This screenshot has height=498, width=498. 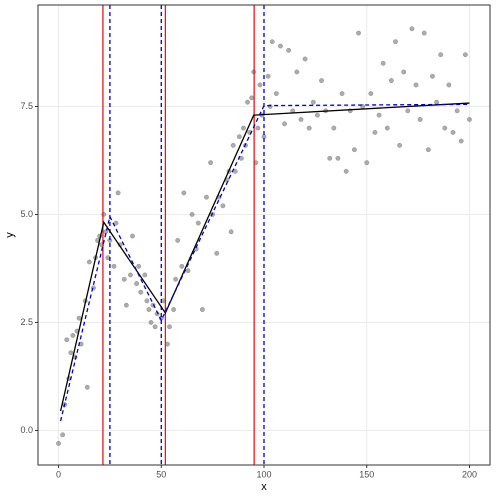 I want to click on x-tick-label: 0, so click(x=58, y=474).